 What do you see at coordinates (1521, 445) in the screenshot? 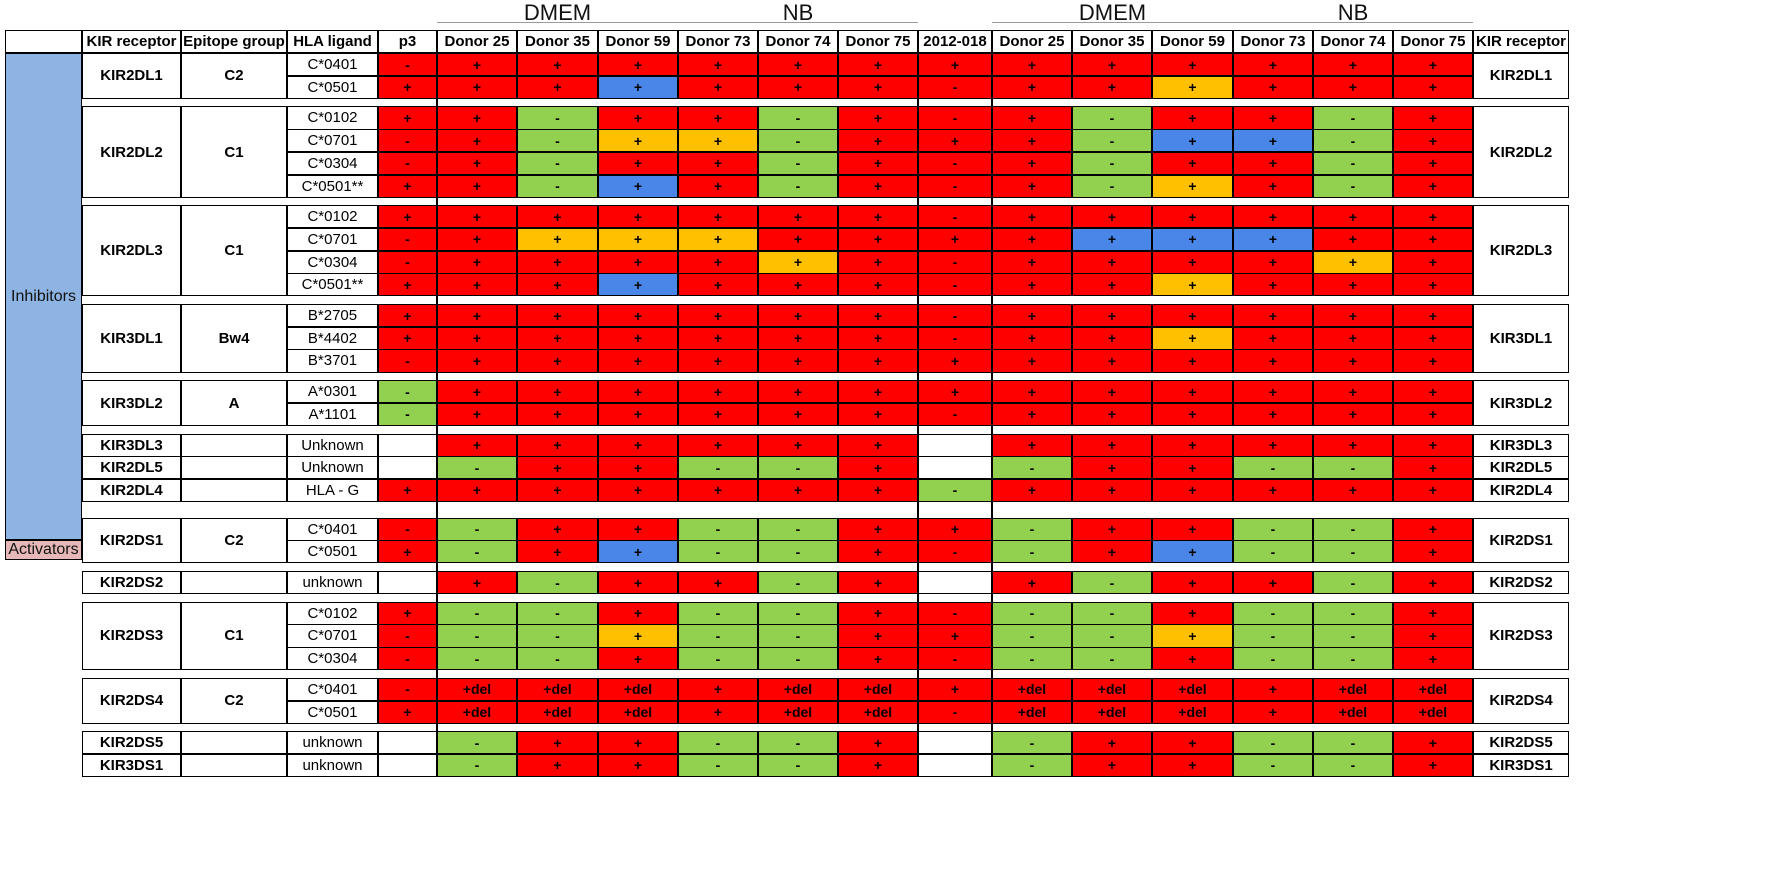
I see `kir-receptor-label-right: KIR3DL3` at bounding box center [1521, 445].